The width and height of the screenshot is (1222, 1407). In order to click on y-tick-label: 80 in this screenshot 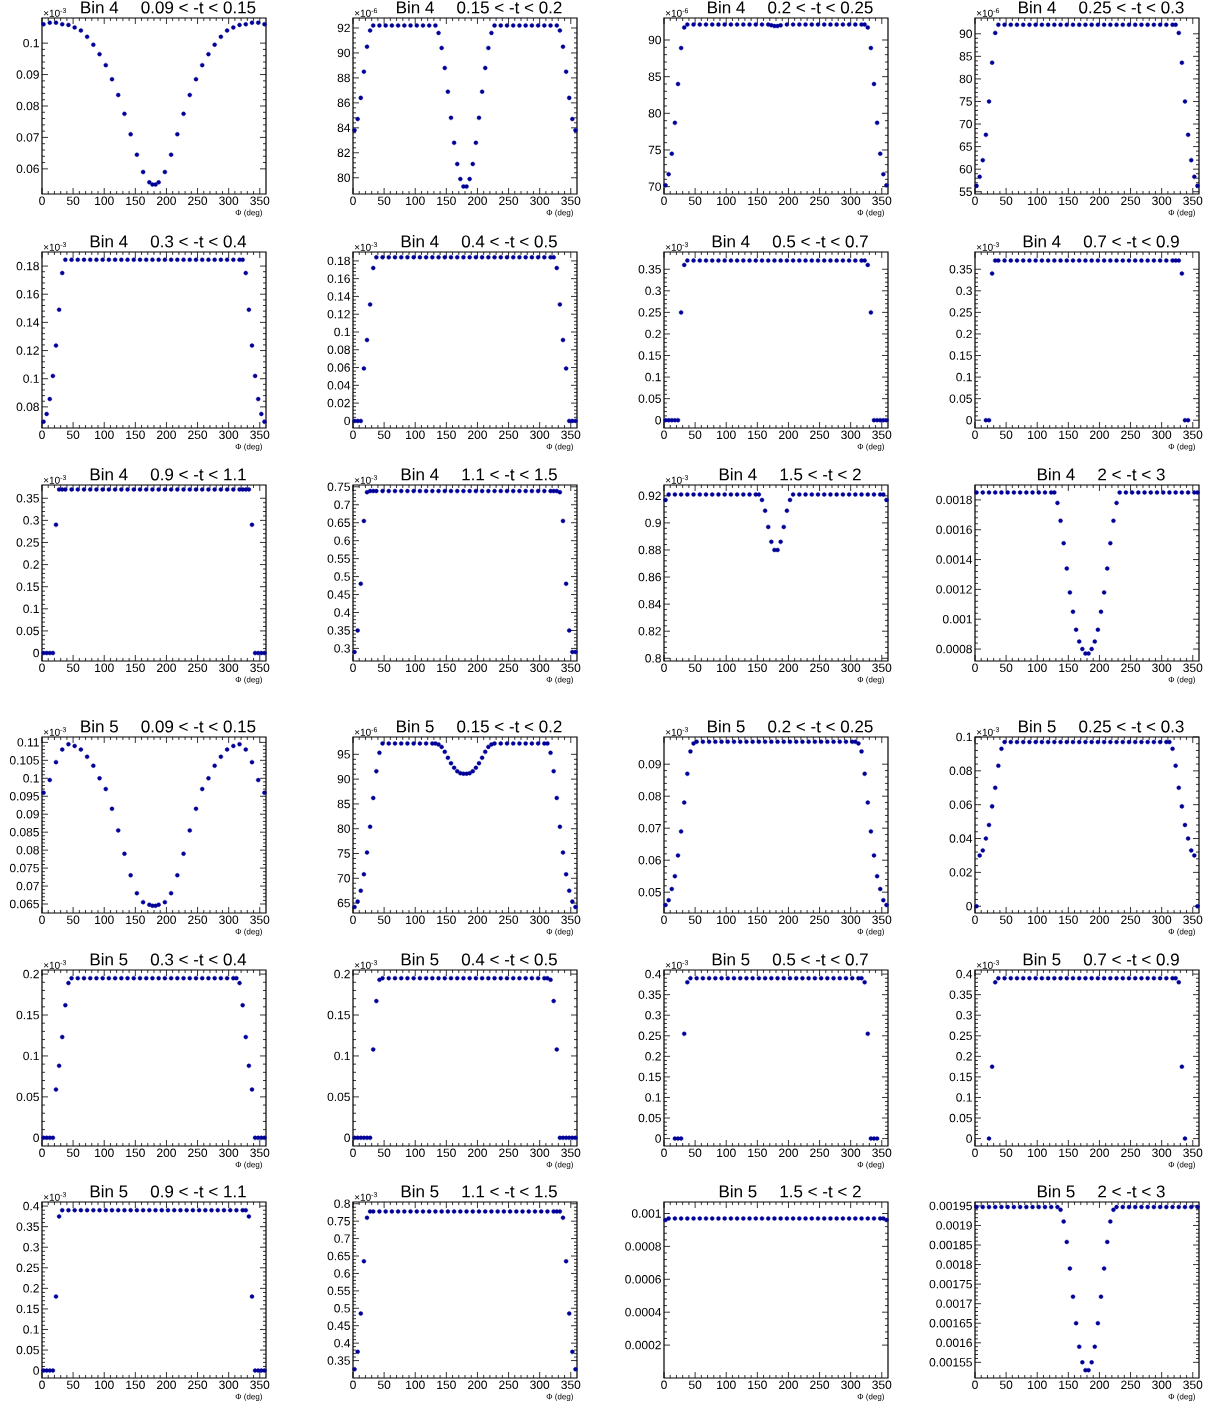, I will do `click(966, 79)`.